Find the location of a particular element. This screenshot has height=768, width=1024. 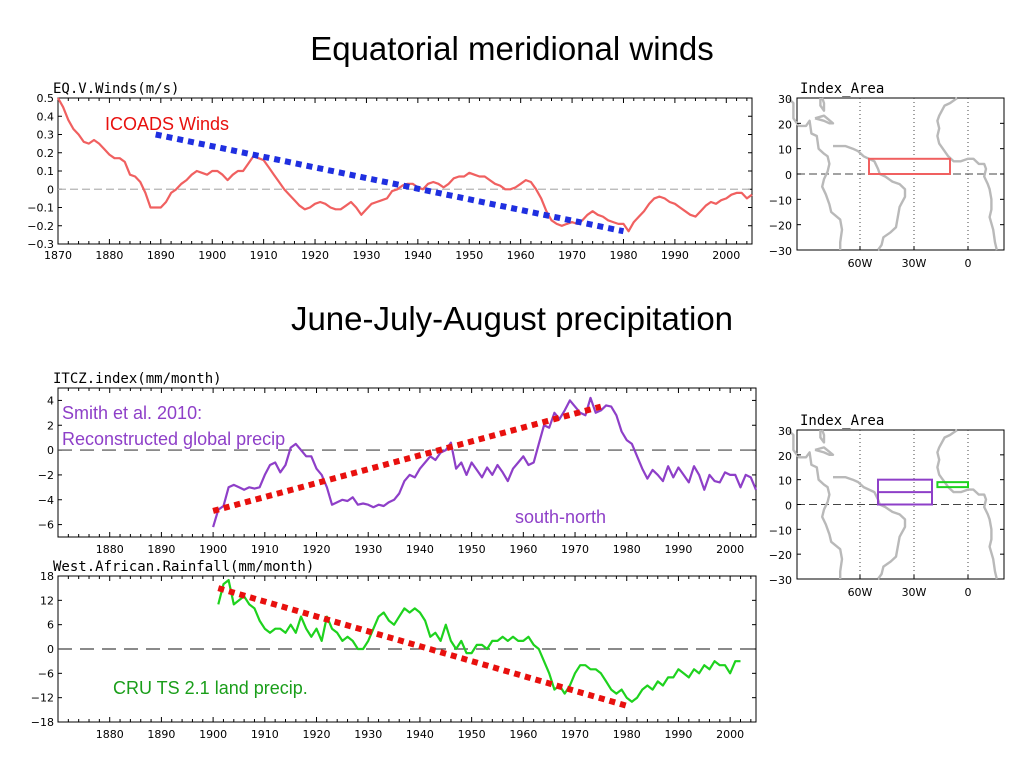

annotation-label: CRU TS 2.1 land precip. is located at coordinates (210, 688).